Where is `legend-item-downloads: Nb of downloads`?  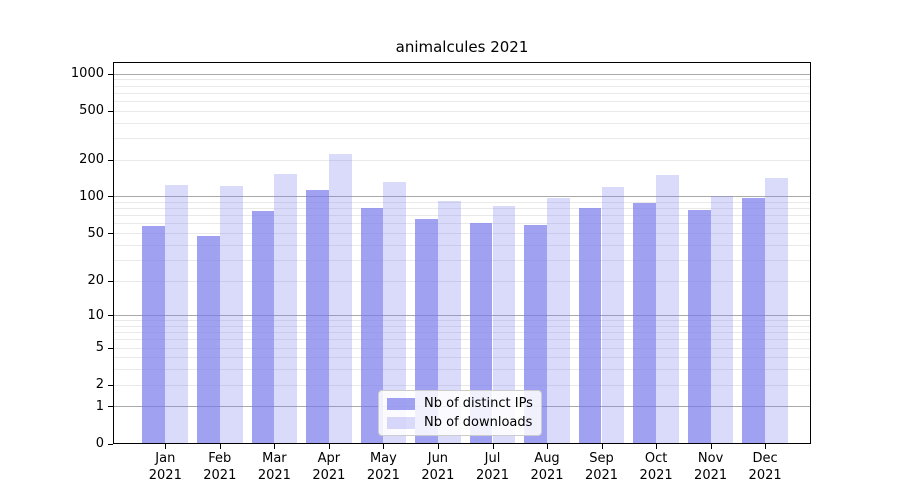 legend-item-downloads: Nb of downloads is located at coordinates (460, 422).